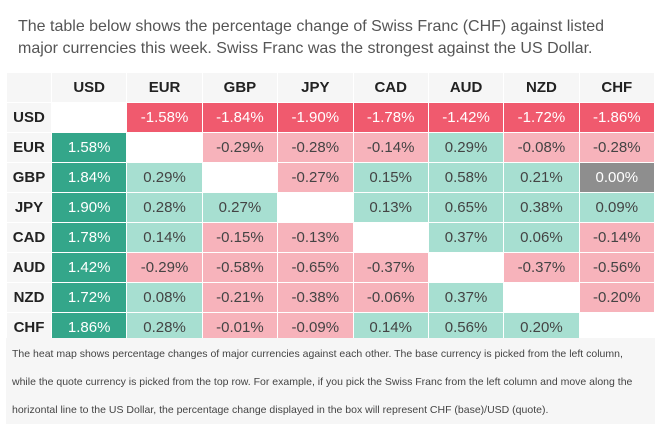 The width and height of the screenshot is (660, 440). I want to click on heatmap-cell: 0.20%, so click(541, 327).